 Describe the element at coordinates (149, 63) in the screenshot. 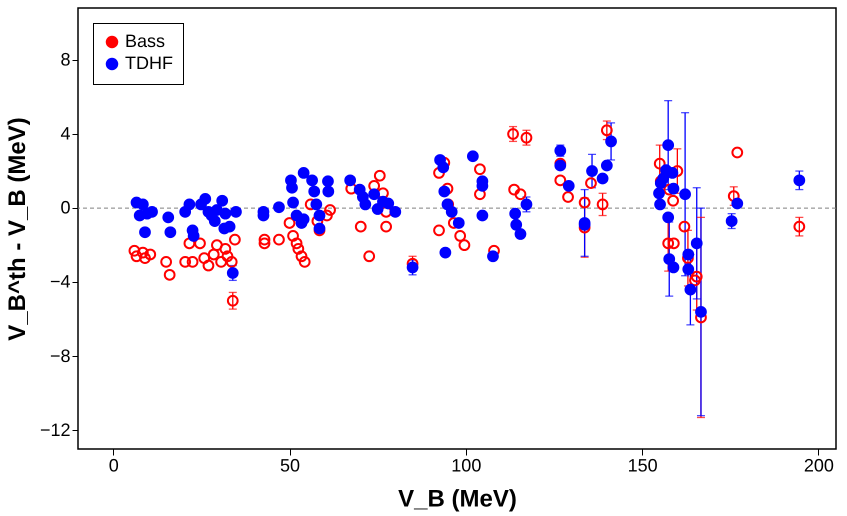

I see `legend-label: TDHF` at that location.